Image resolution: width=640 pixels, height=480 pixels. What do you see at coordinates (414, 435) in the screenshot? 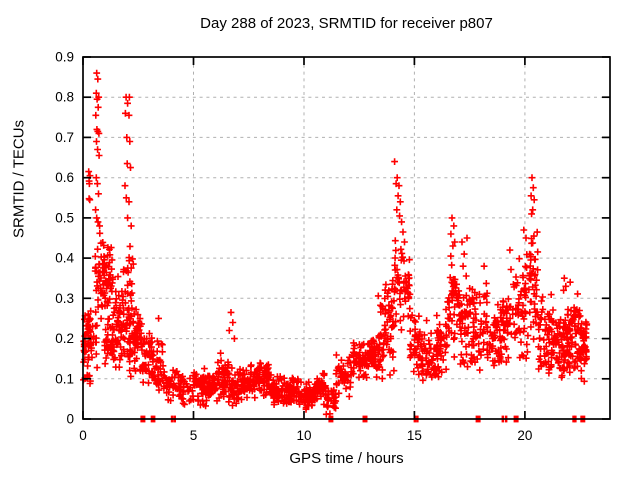
I see `svg-text: 15` at bounding box center [414, 435].